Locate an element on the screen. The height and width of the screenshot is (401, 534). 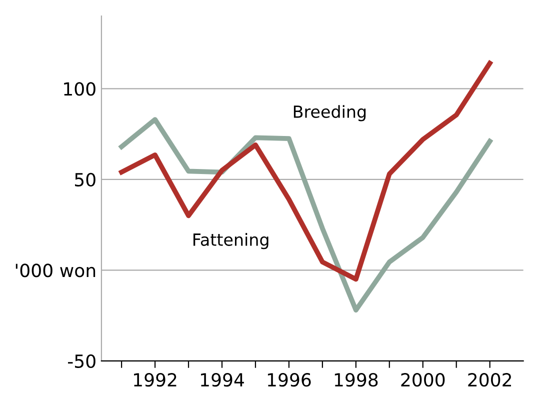
y-tick-label: 50 is located at coordinates (85, 179).